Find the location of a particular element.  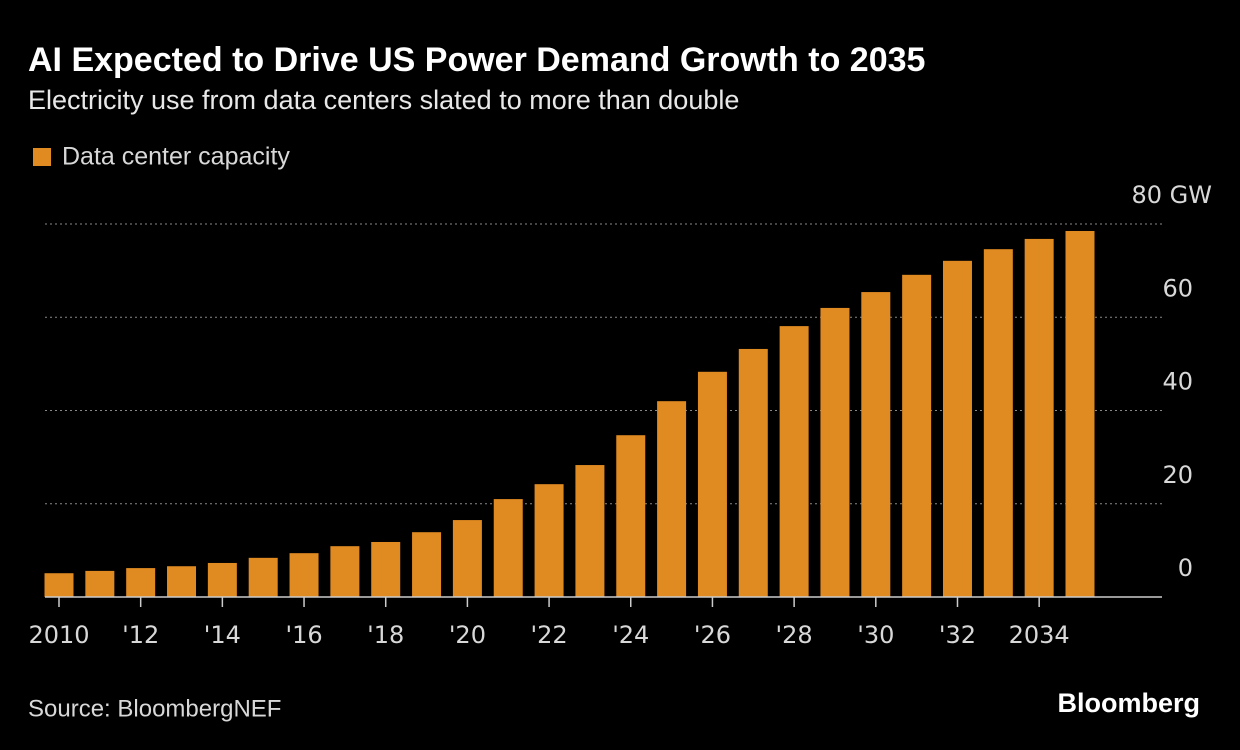

y-tick-label: 80 GW is located at coordinates (1172, 195).